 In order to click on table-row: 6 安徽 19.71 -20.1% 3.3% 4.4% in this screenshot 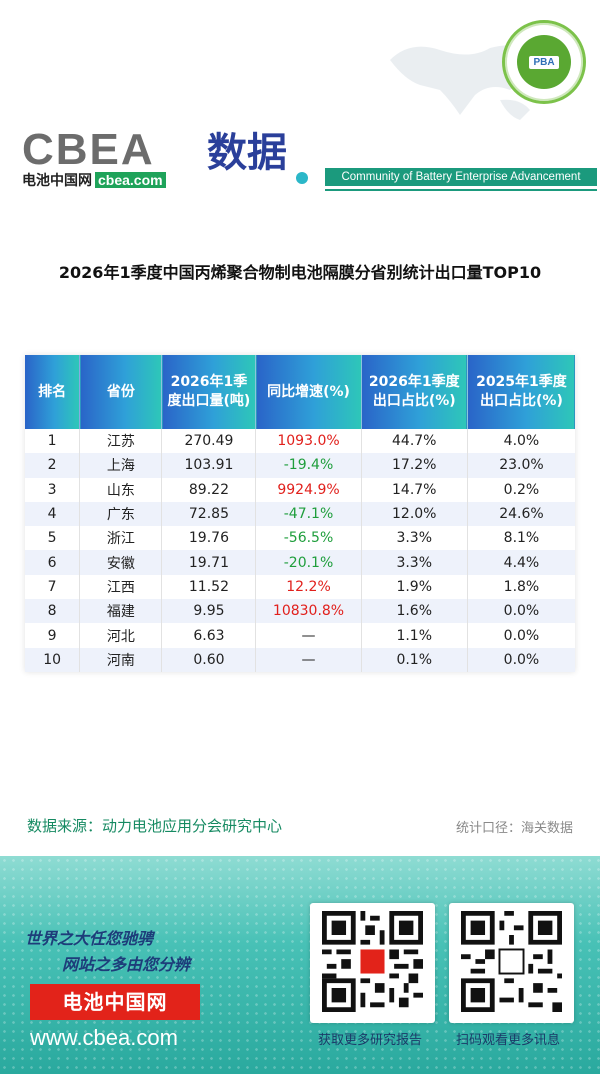, I will do `click(300, 562)`.